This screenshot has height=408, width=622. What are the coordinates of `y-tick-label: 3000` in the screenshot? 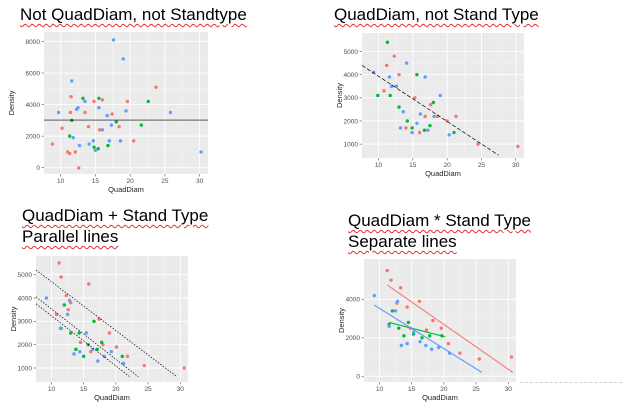 It's located at (25, 322).